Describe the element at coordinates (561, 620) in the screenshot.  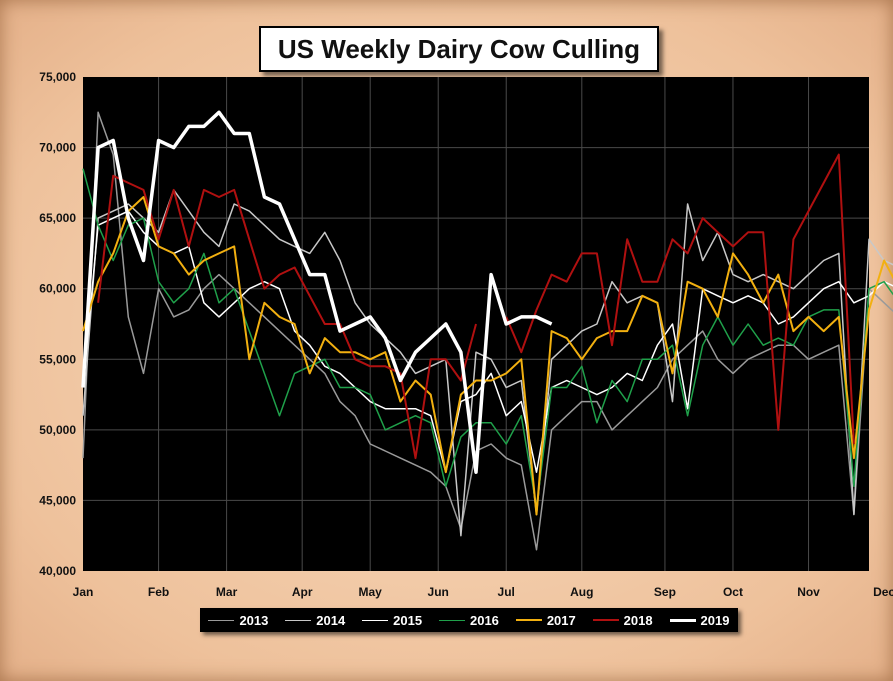
I see `legend-label: 2017` at that location.